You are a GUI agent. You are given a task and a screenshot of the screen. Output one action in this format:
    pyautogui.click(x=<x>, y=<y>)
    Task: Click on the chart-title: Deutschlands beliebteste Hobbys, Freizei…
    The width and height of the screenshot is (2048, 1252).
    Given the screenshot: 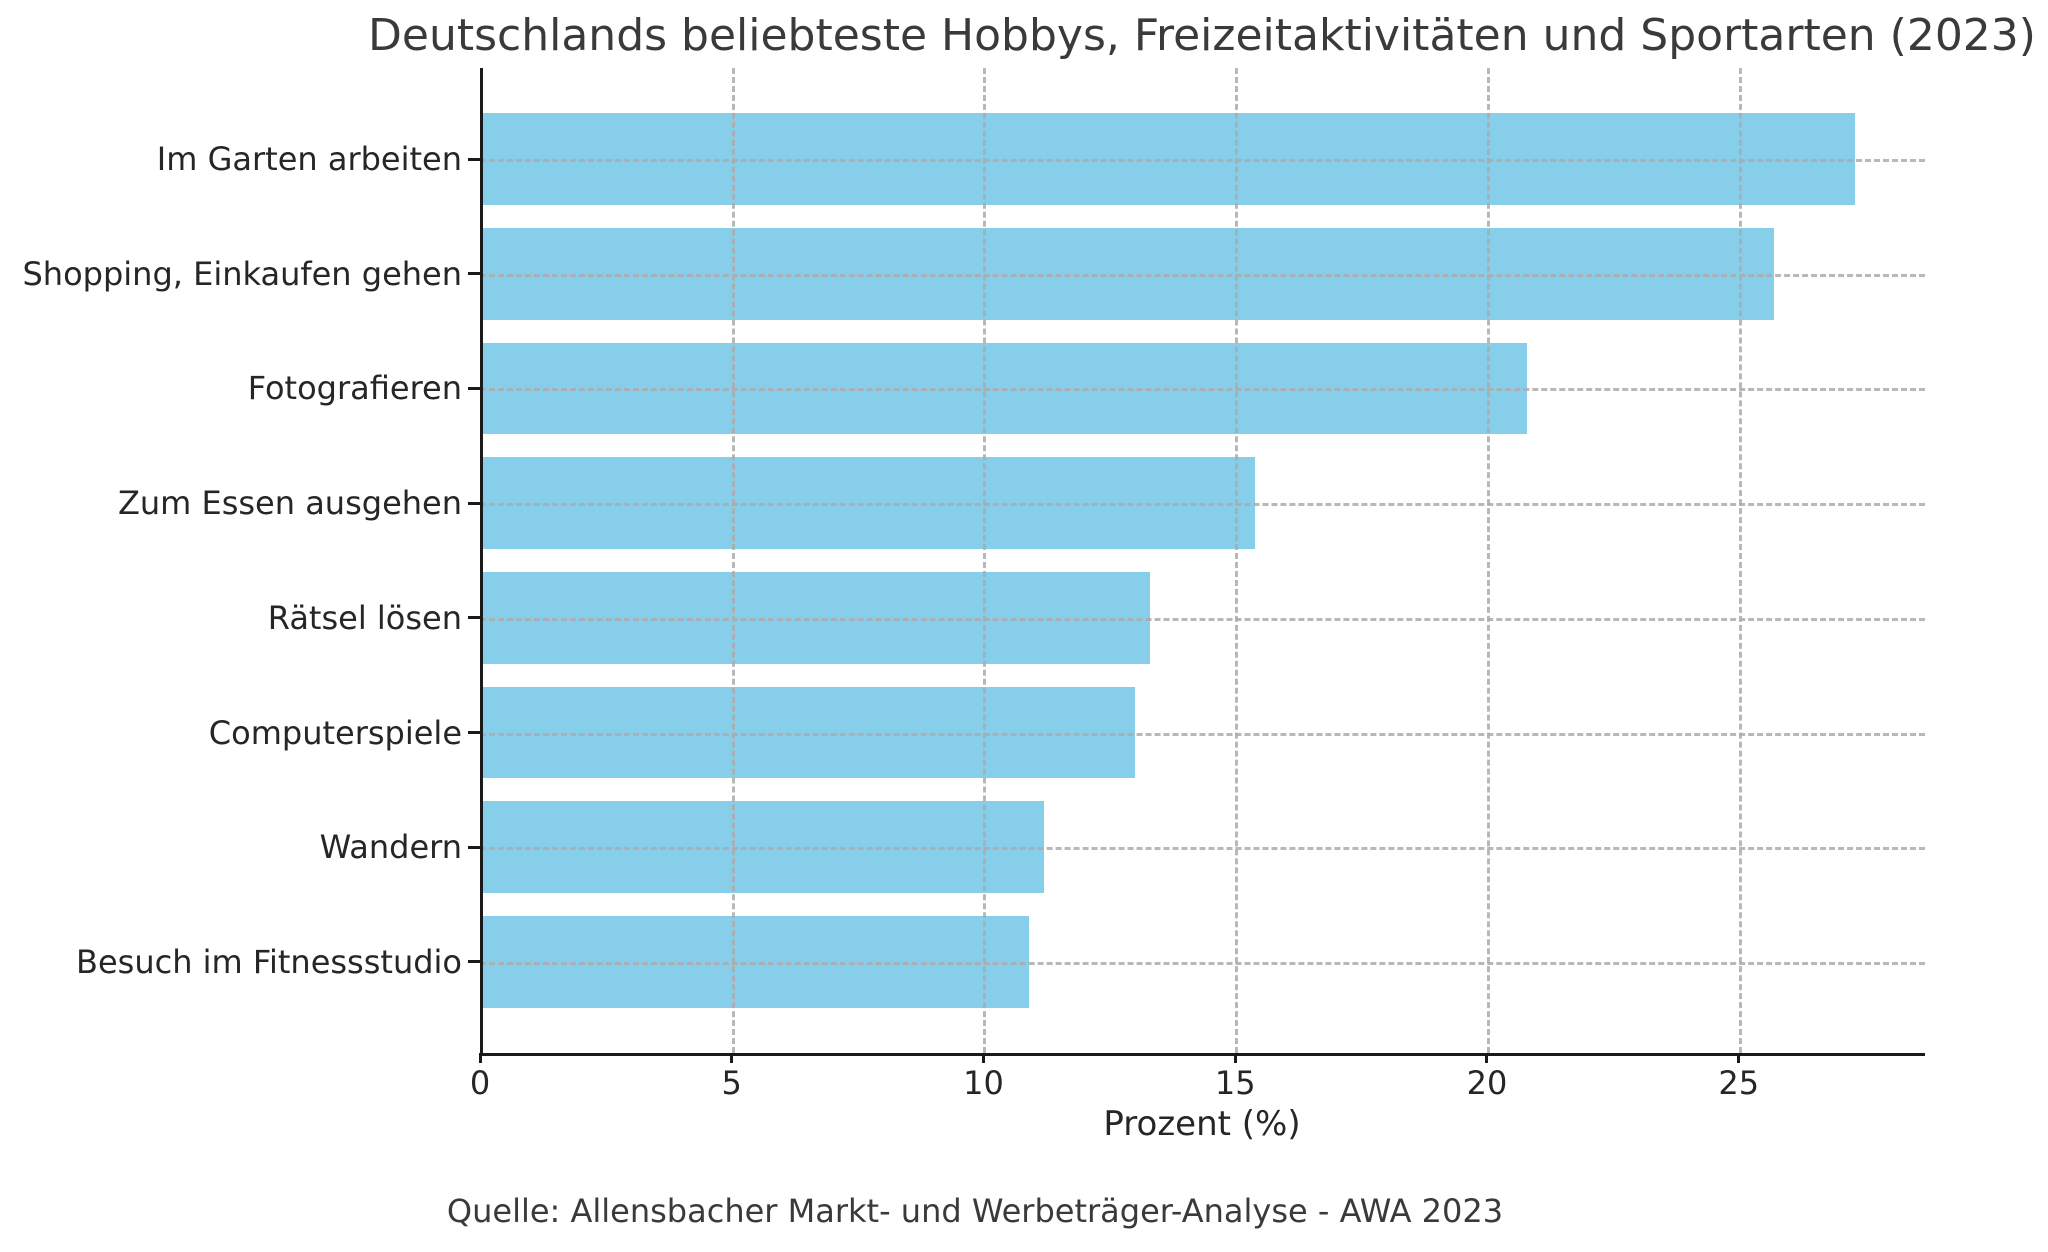 What is the action you would take?
    pyautogui.click(x=1202, y=35)
    